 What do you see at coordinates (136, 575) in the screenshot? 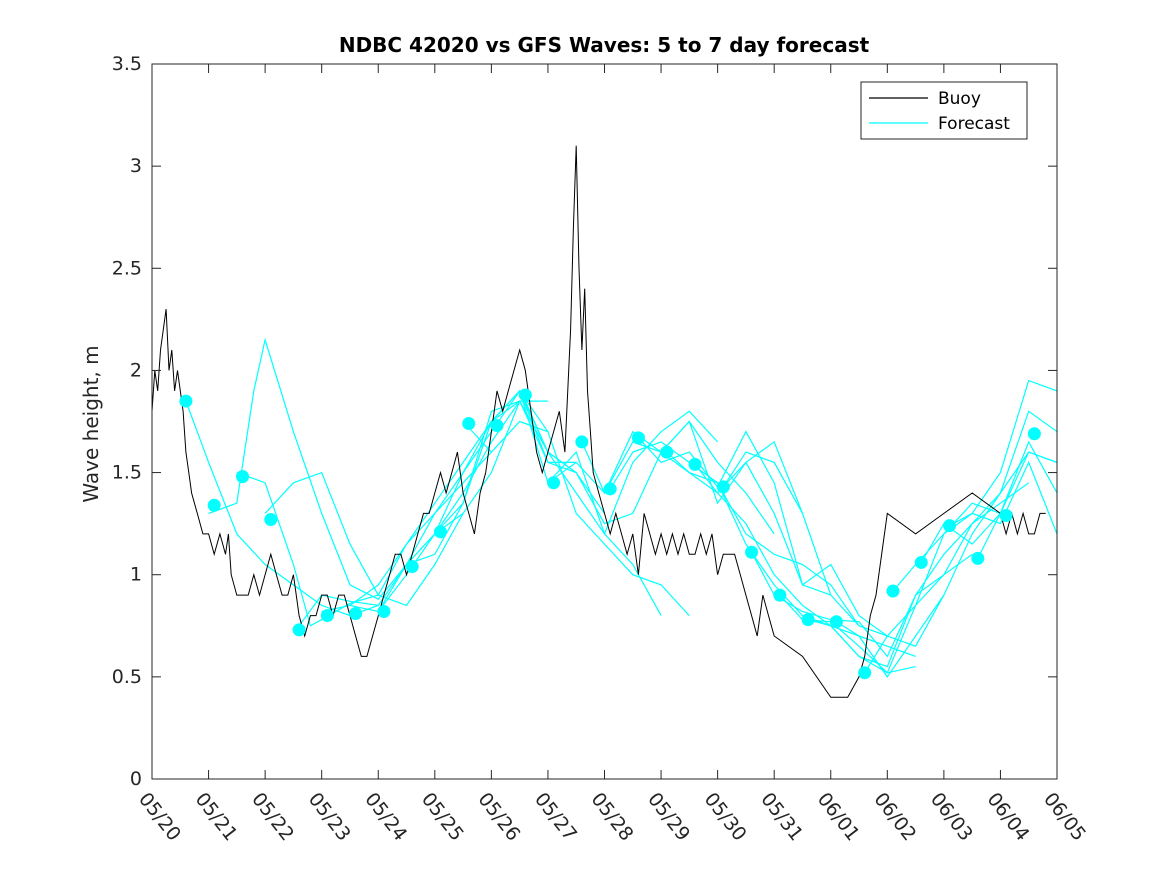
I see `y-tick-label: 1` at bounding box center [136, 575].